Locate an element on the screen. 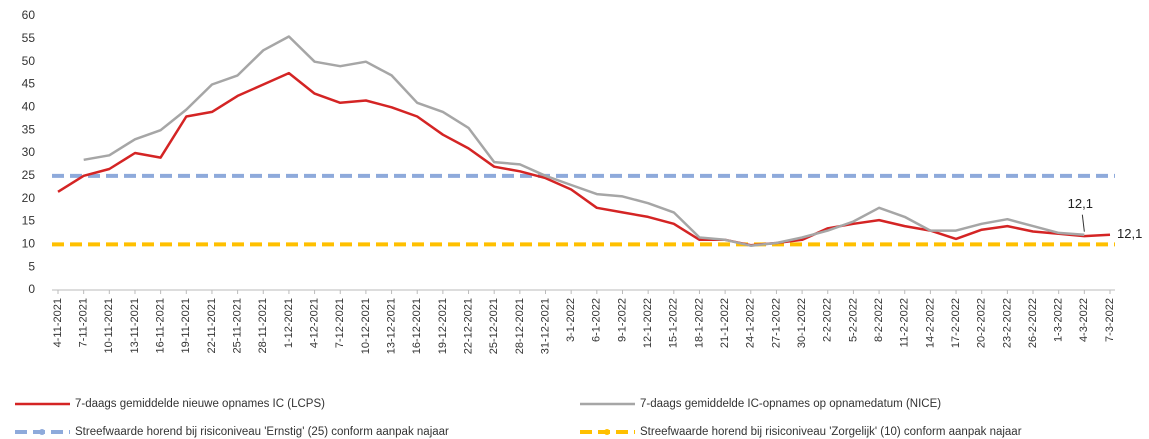 The width and height of the screenshot is (1149, 439). y-tick-label: 50 is located at coordinates (29, 61).